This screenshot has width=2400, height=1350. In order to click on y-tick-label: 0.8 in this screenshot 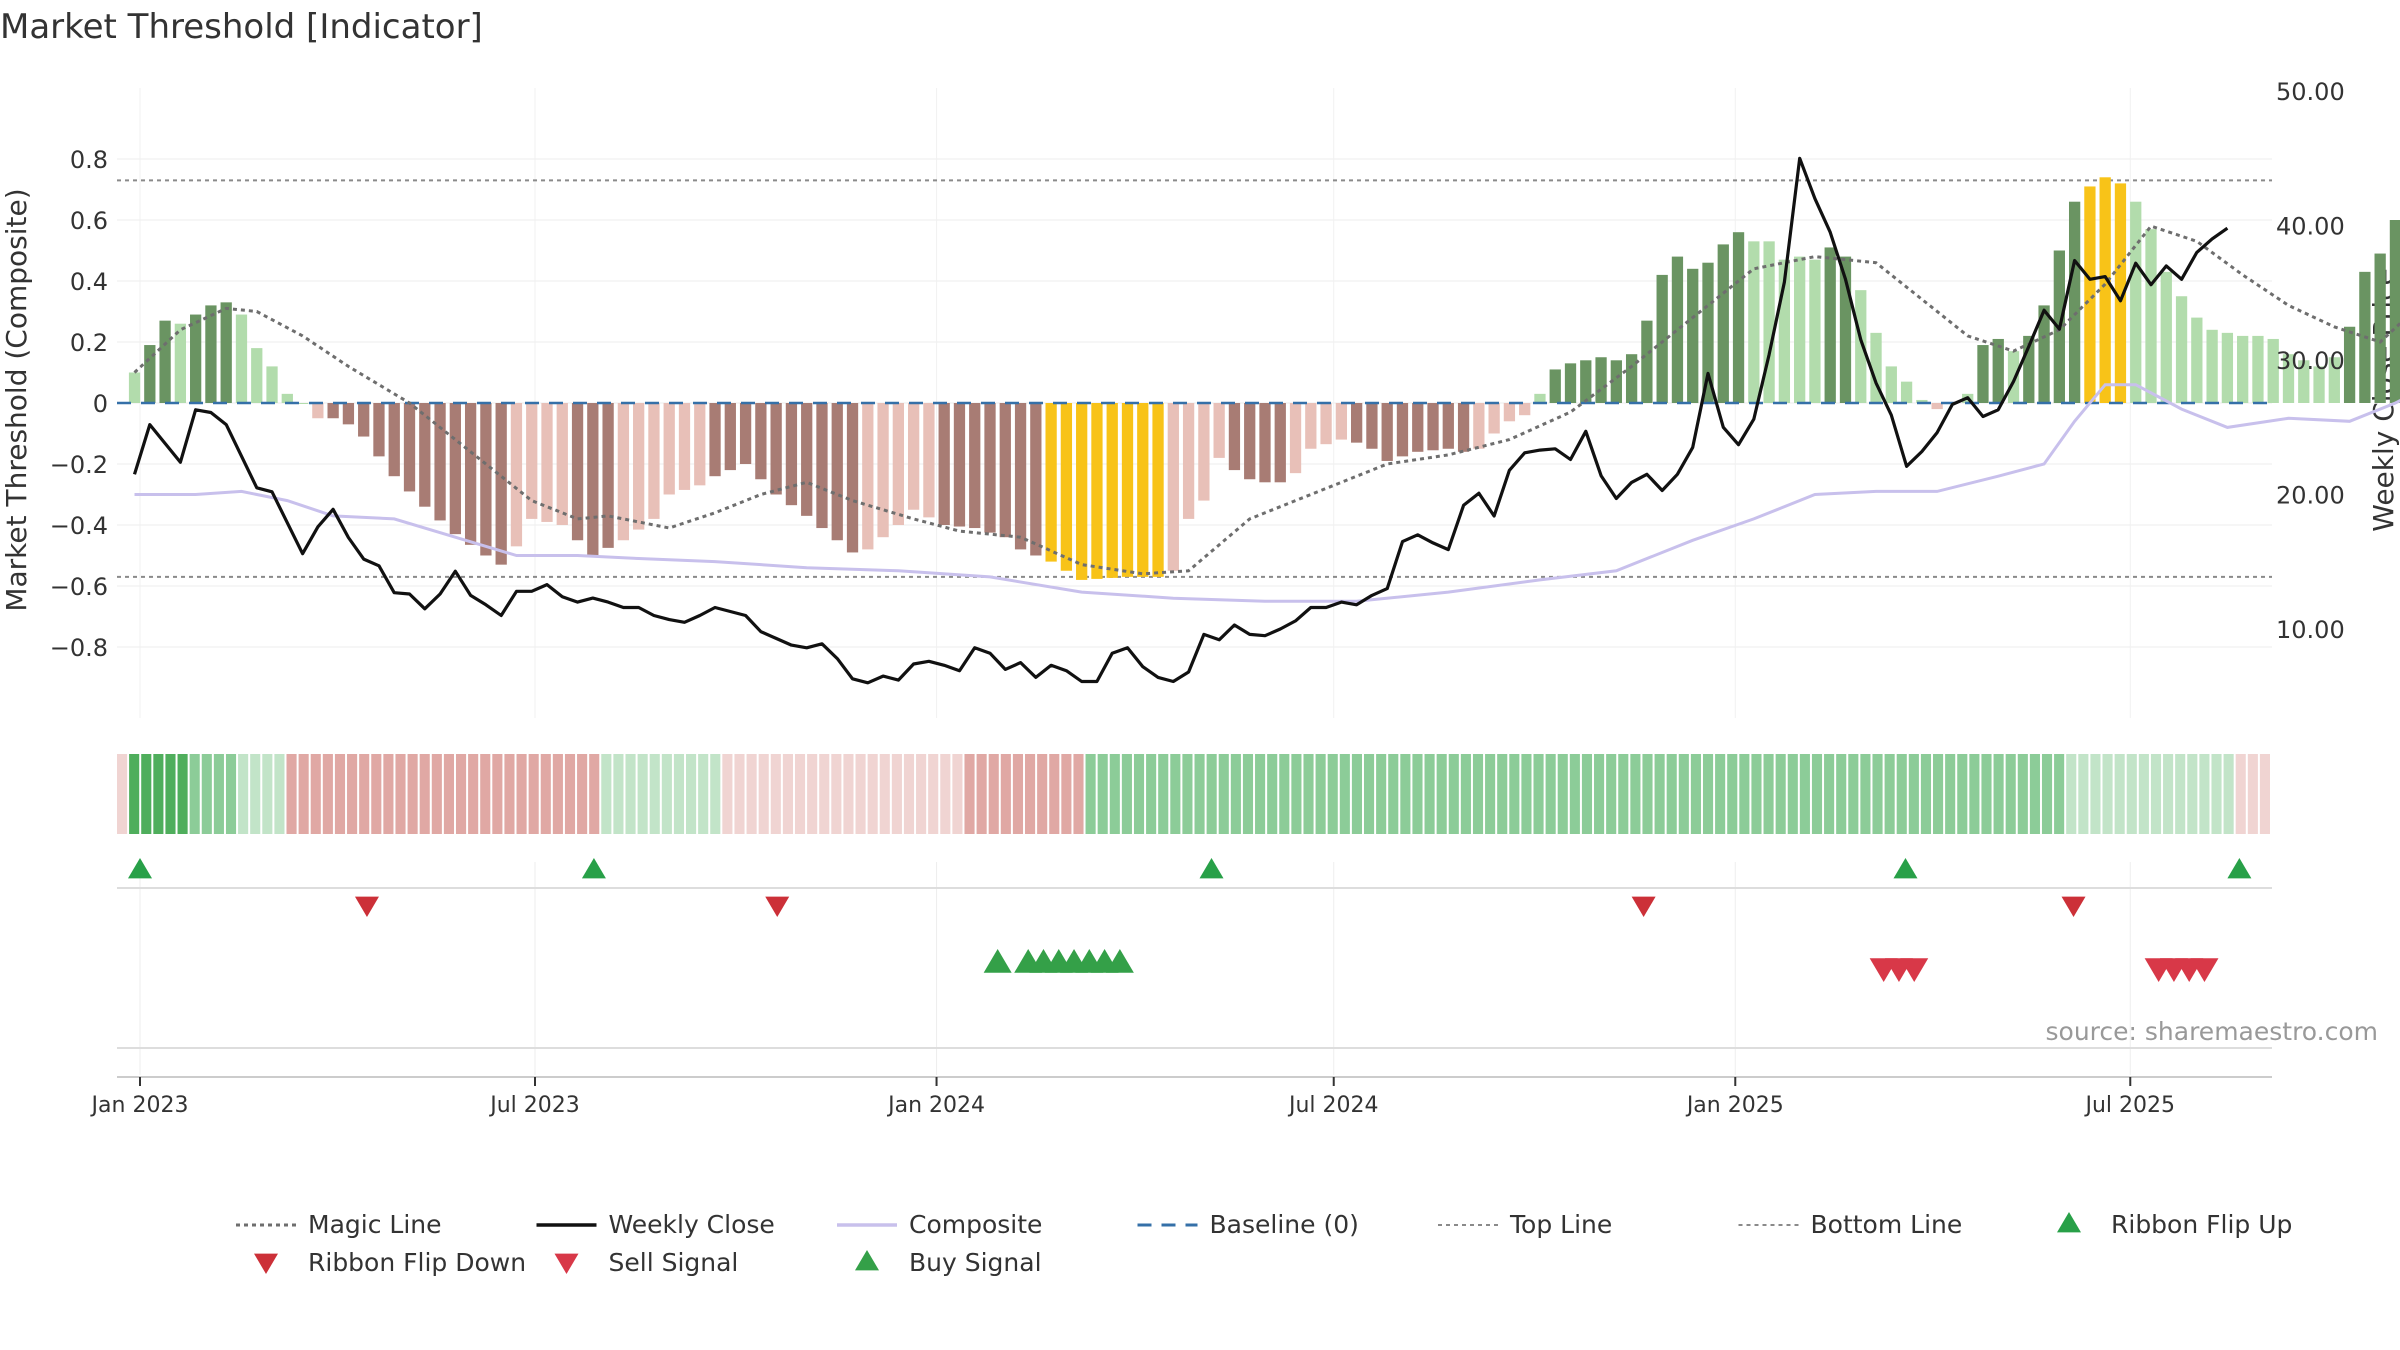, I will do `click(89, 160)`.